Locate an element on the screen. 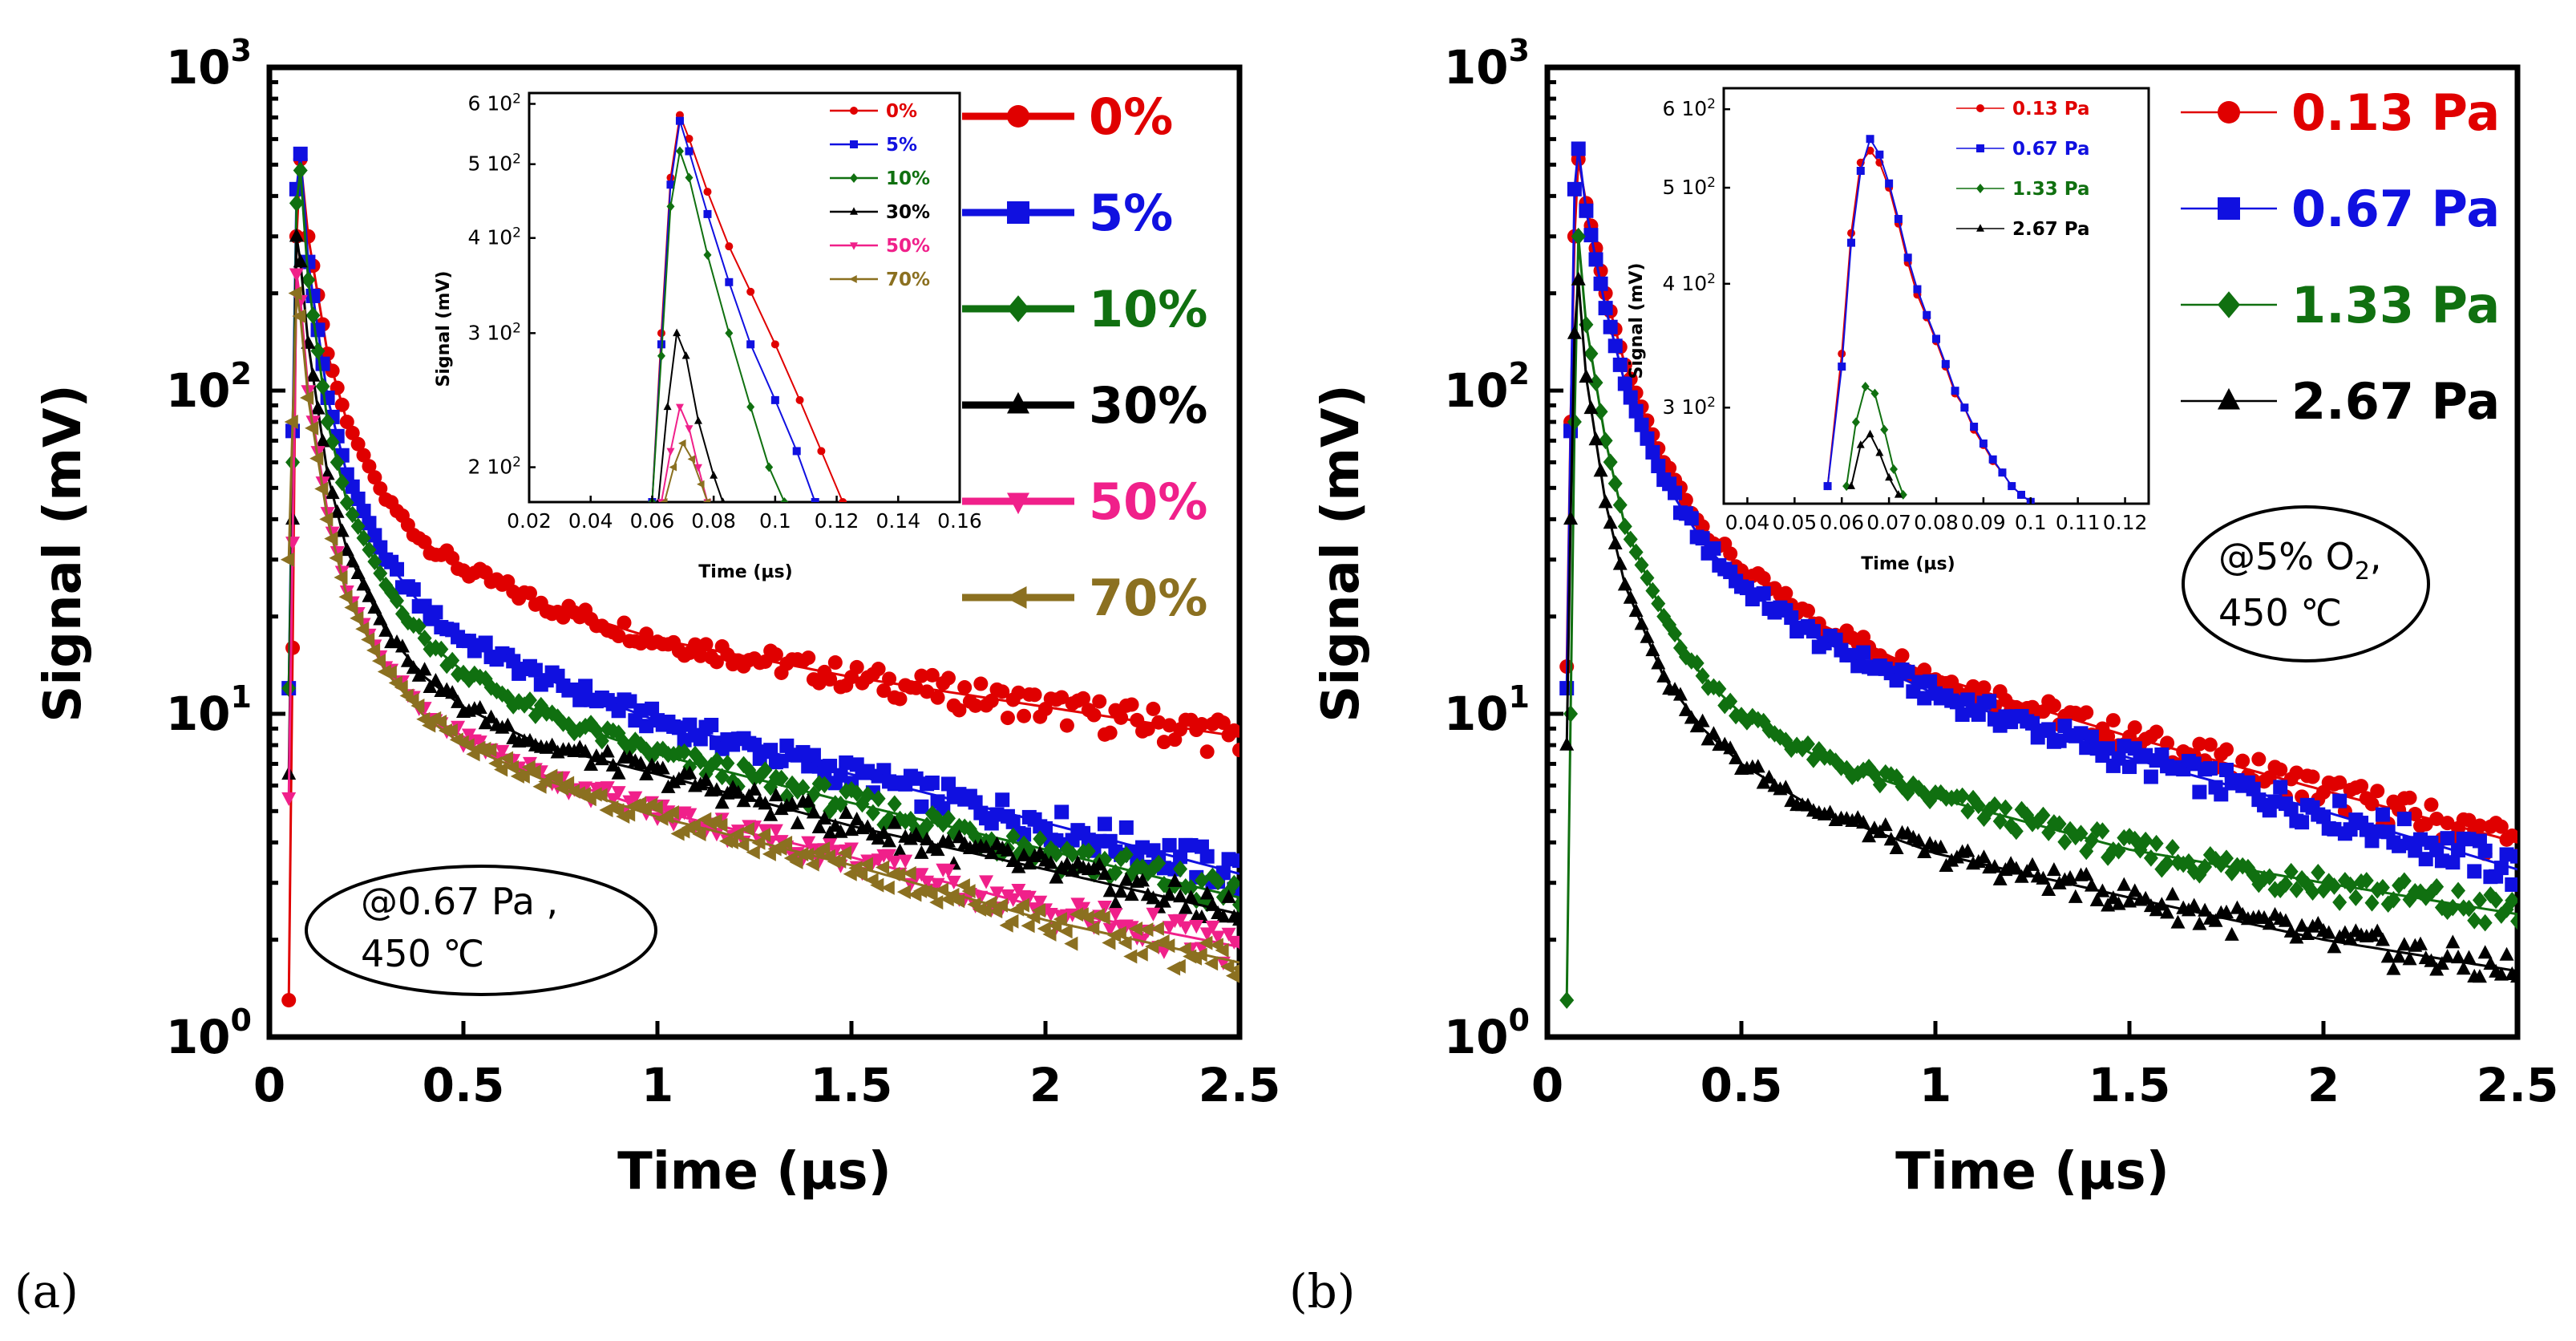  legend-marker is located at coordinates (854, 246).